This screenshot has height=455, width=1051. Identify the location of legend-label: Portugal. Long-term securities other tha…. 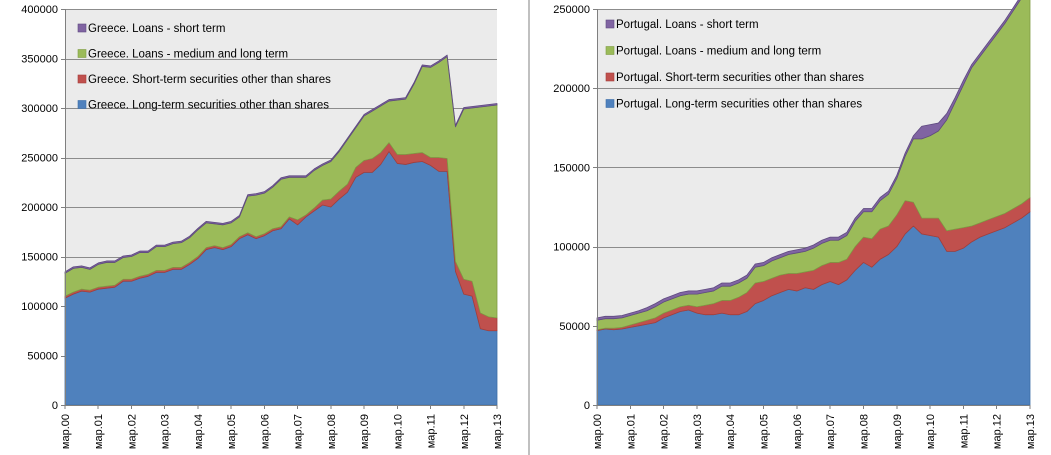
(739, 105).